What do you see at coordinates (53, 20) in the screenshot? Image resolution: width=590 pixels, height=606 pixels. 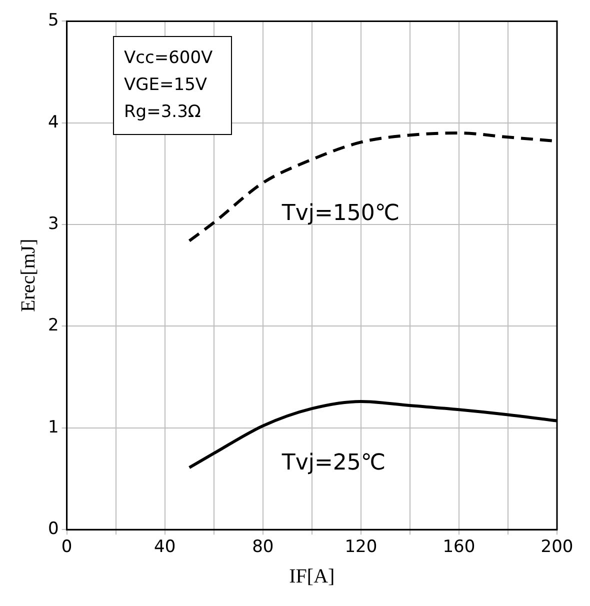 I see `y-tick-label: 5` at bounding box center [53, 20].